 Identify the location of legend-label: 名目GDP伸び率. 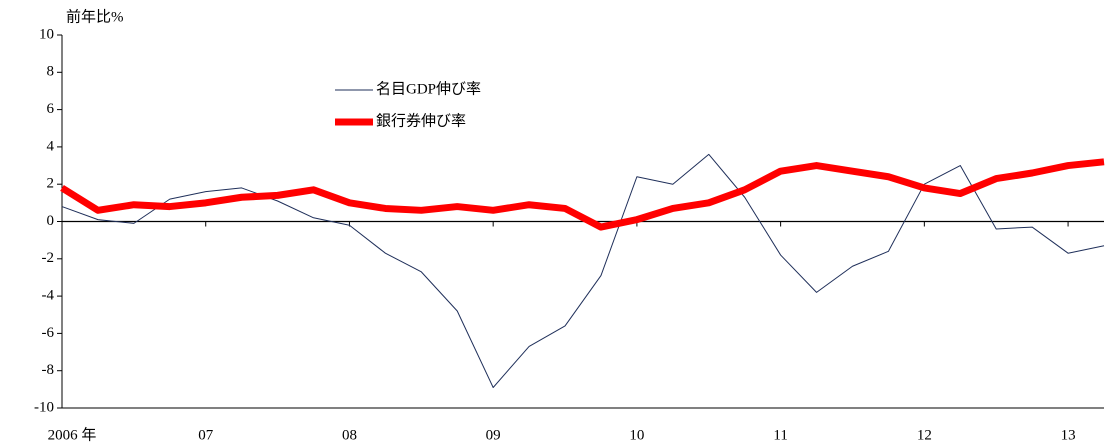
(428, 88).